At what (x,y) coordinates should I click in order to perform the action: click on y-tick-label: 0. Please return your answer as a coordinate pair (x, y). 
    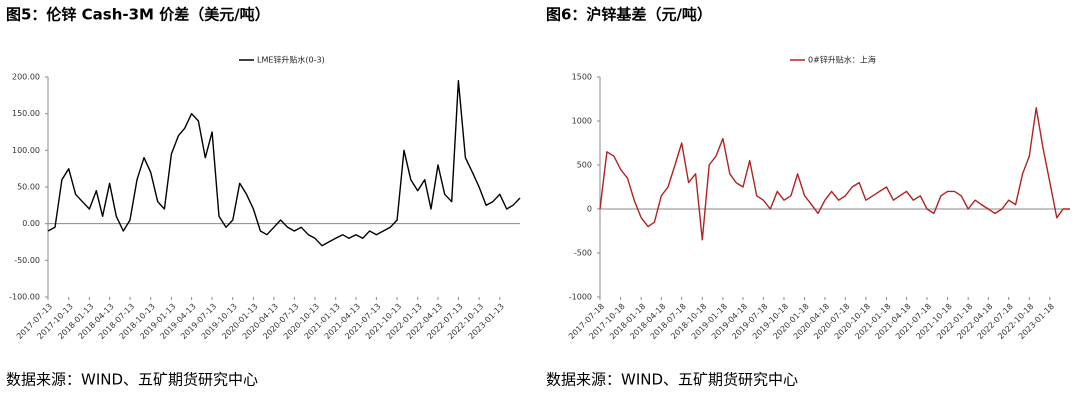
    Looking at the image, I should click on (589, 209).